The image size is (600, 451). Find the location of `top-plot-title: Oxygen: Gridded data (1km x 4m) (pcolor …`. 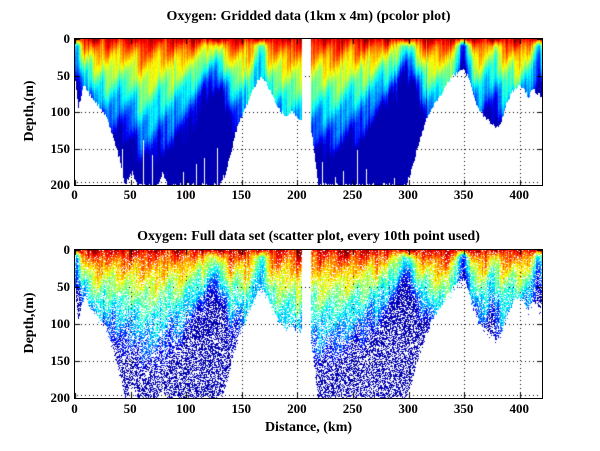

top-plot-title: Oxygen: Gridded data (1km x 4m) (pcolor … is located at coordinates (308, 16).